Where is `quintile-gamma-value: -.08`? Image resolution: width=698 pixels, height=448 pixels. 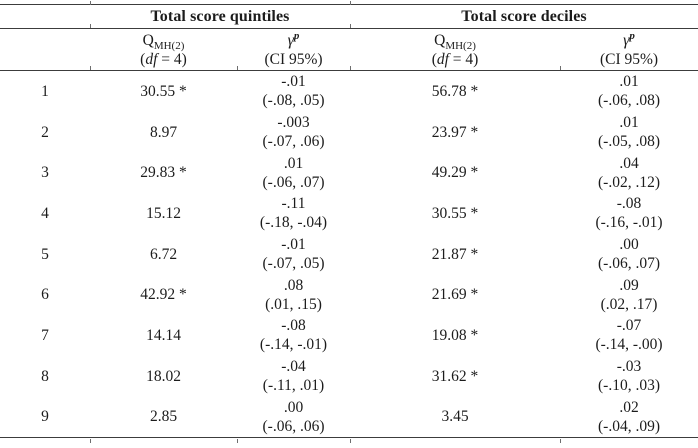 quintile-gamma-value: -.08 is located at coordinates (293, 326).